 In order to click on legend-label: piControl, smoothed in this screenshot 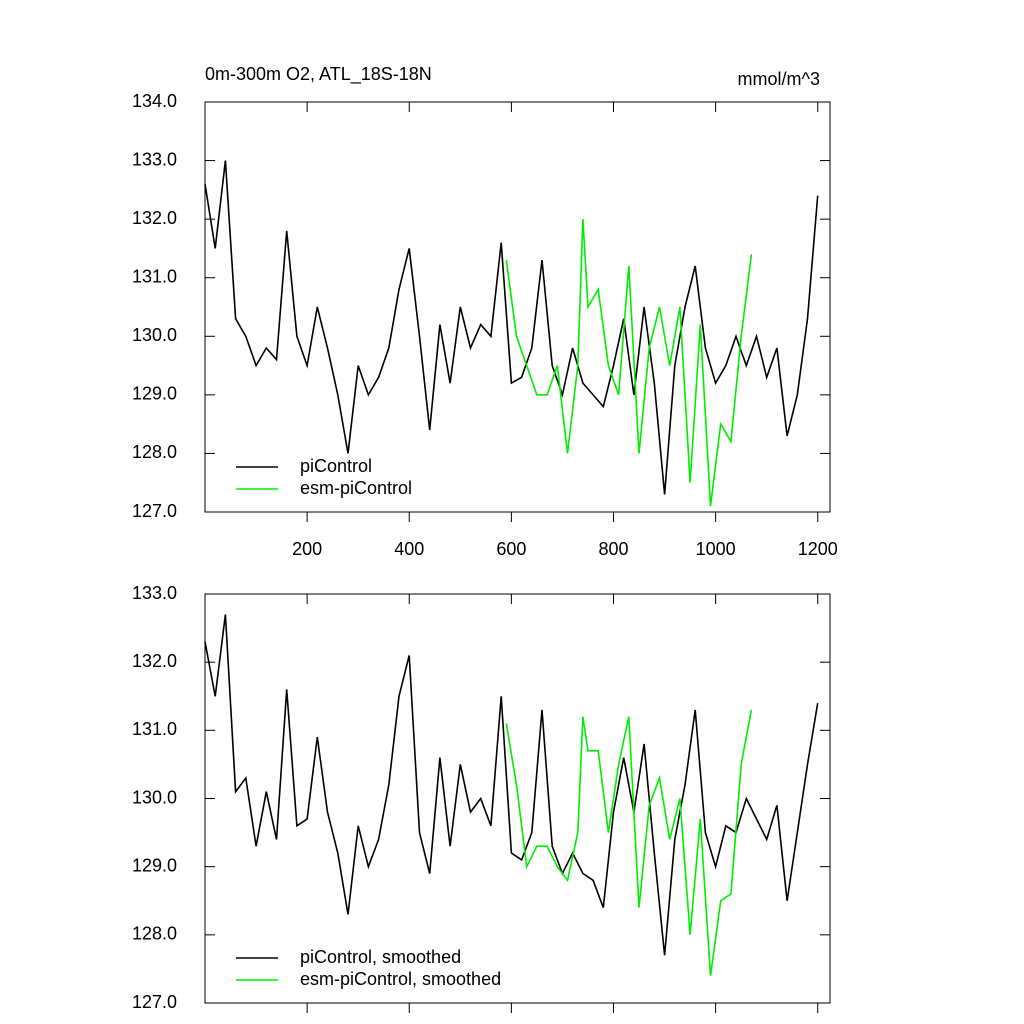, I will do `click(380, 957)`.